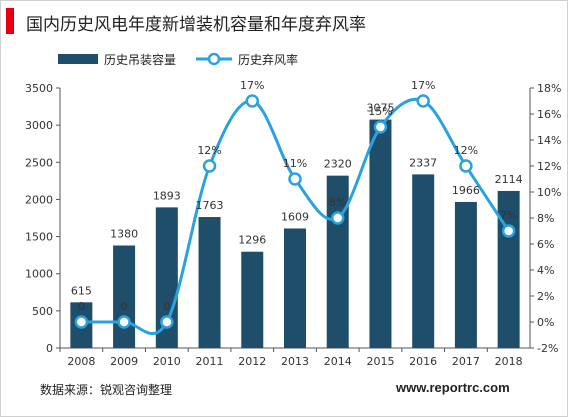  What do you see at coordinates (338, 361) in the screenshot?
I see `x-tick-label: 2014` at bounding box center [338, 361].